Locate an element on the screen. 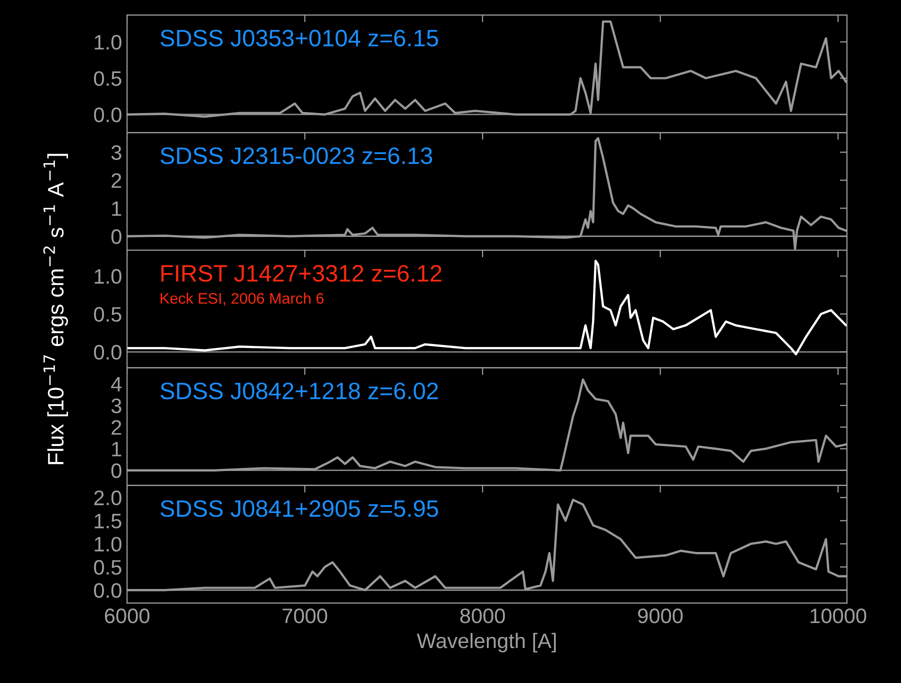 This screenshot has width=901, height=683. y-tick-label: 4 is located at coordinates (116, 384).